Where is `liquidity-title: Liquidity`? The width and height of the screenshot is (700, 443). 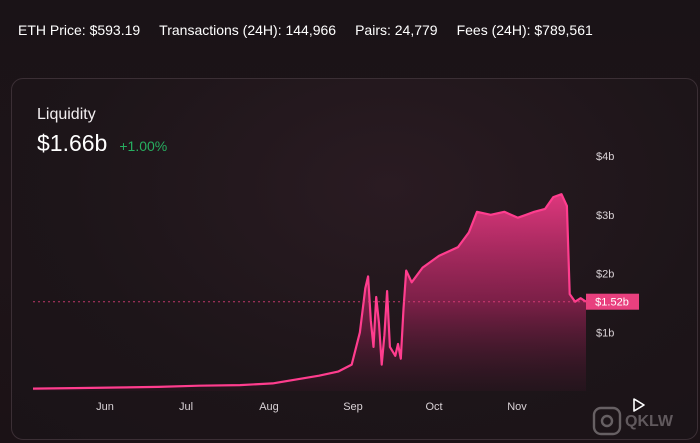
liquidity-title: Liquidity is located at coordinates (66, 114).